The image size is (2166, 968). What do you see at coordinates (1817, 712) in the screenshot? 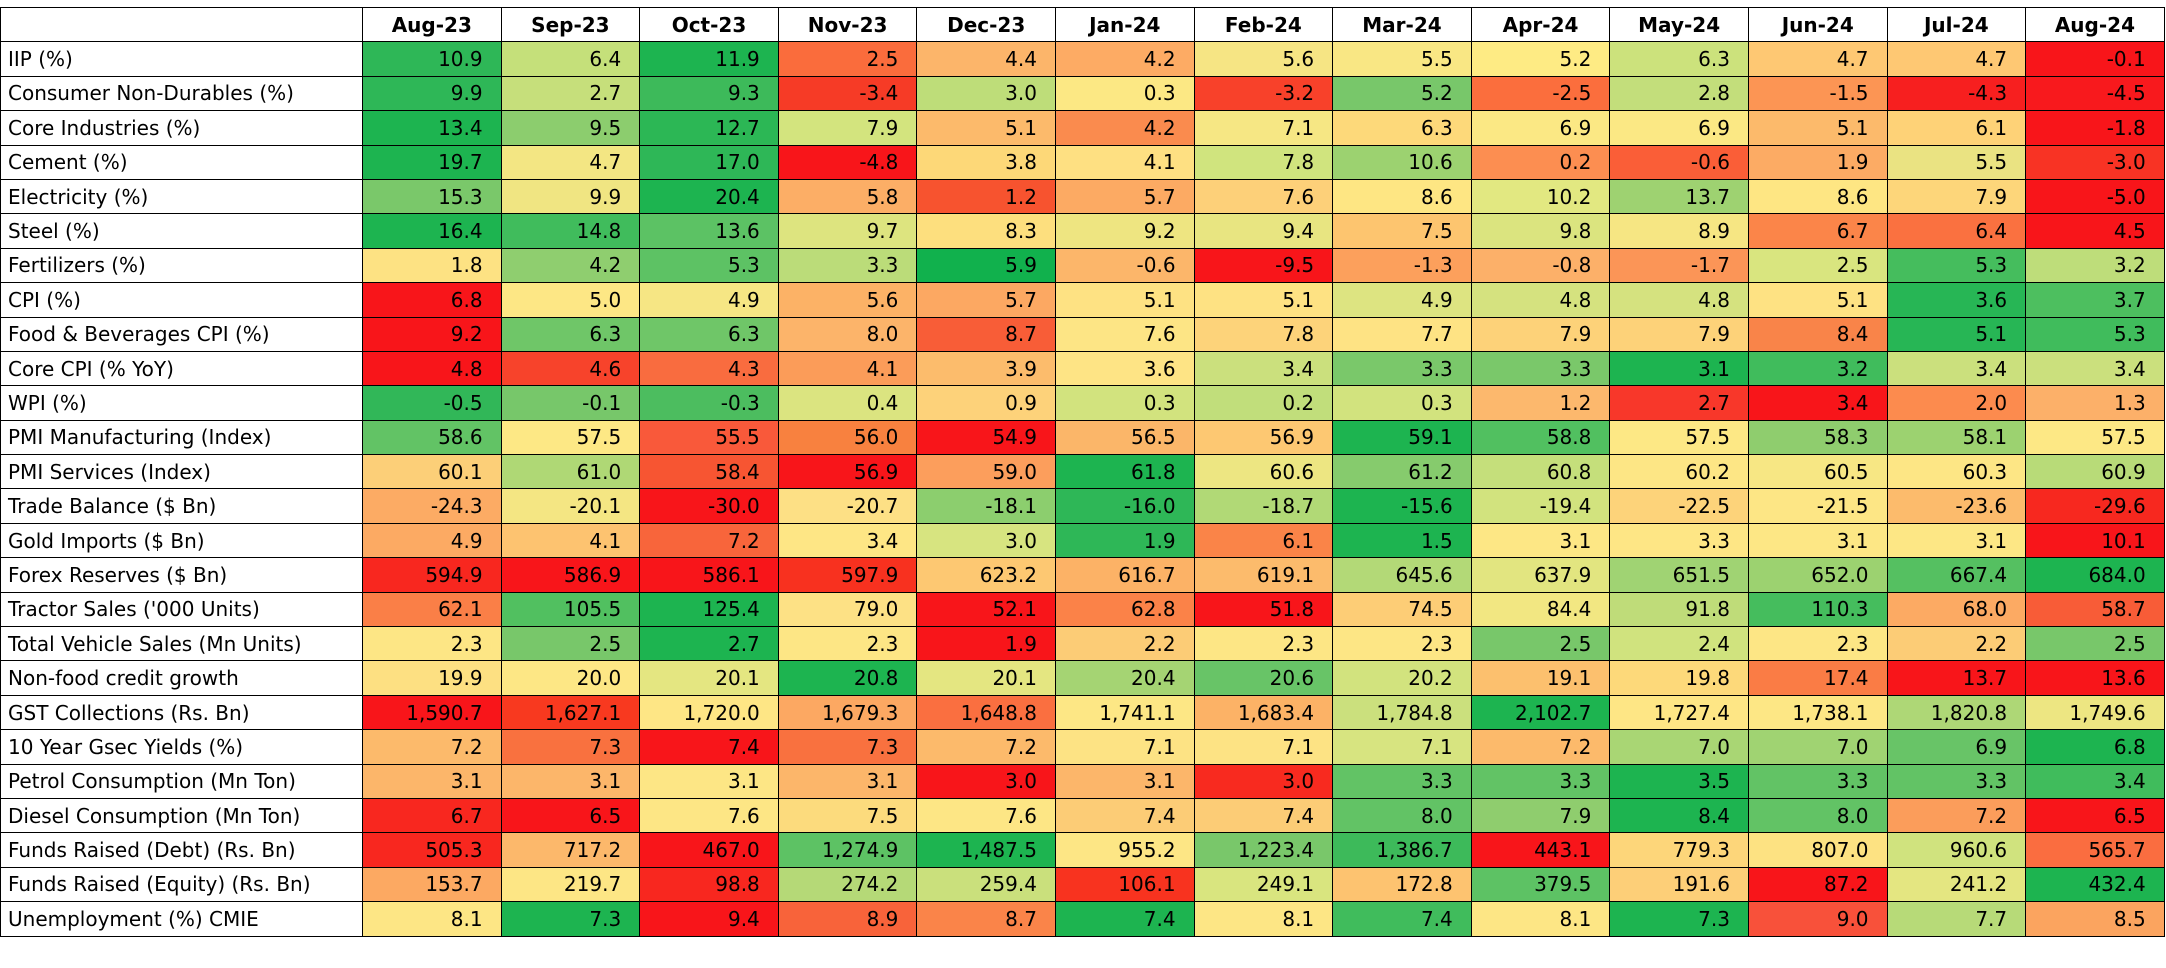
I see `value-cell: 1,738.1` at bounding box center [1817, 712].